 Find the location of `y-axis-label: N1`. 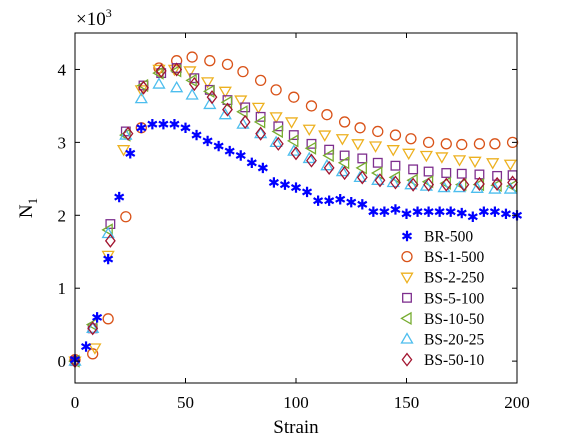

y-axis-label: N1 is located at coordinates (28, 208).